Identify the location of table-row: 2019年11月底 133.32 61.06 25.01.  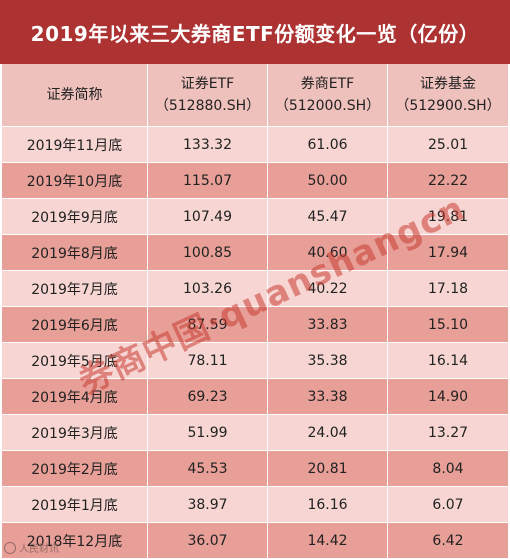
(255, 145).